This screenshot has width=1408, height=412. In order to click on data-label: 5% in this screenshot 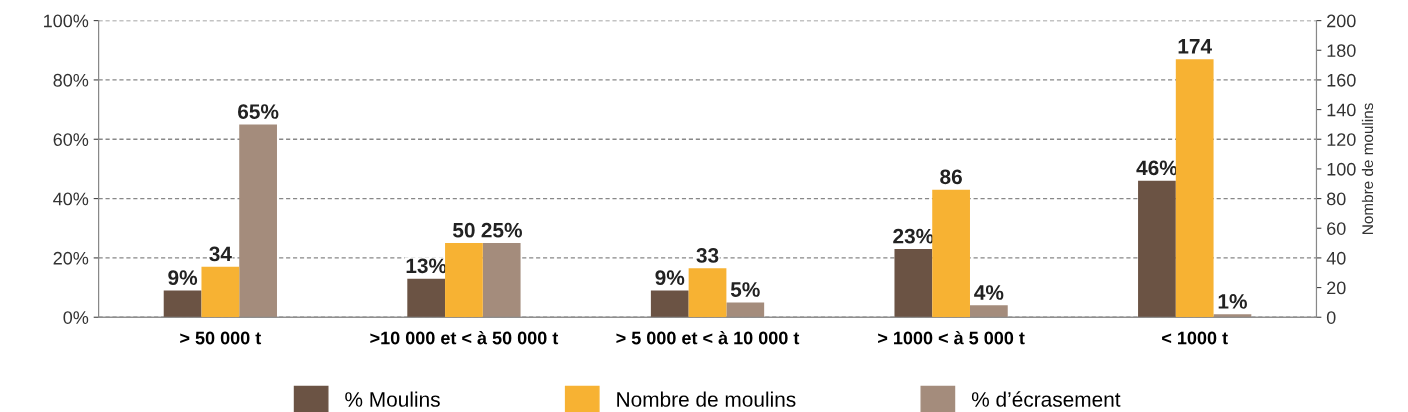, I will do `click(745, 289)`.